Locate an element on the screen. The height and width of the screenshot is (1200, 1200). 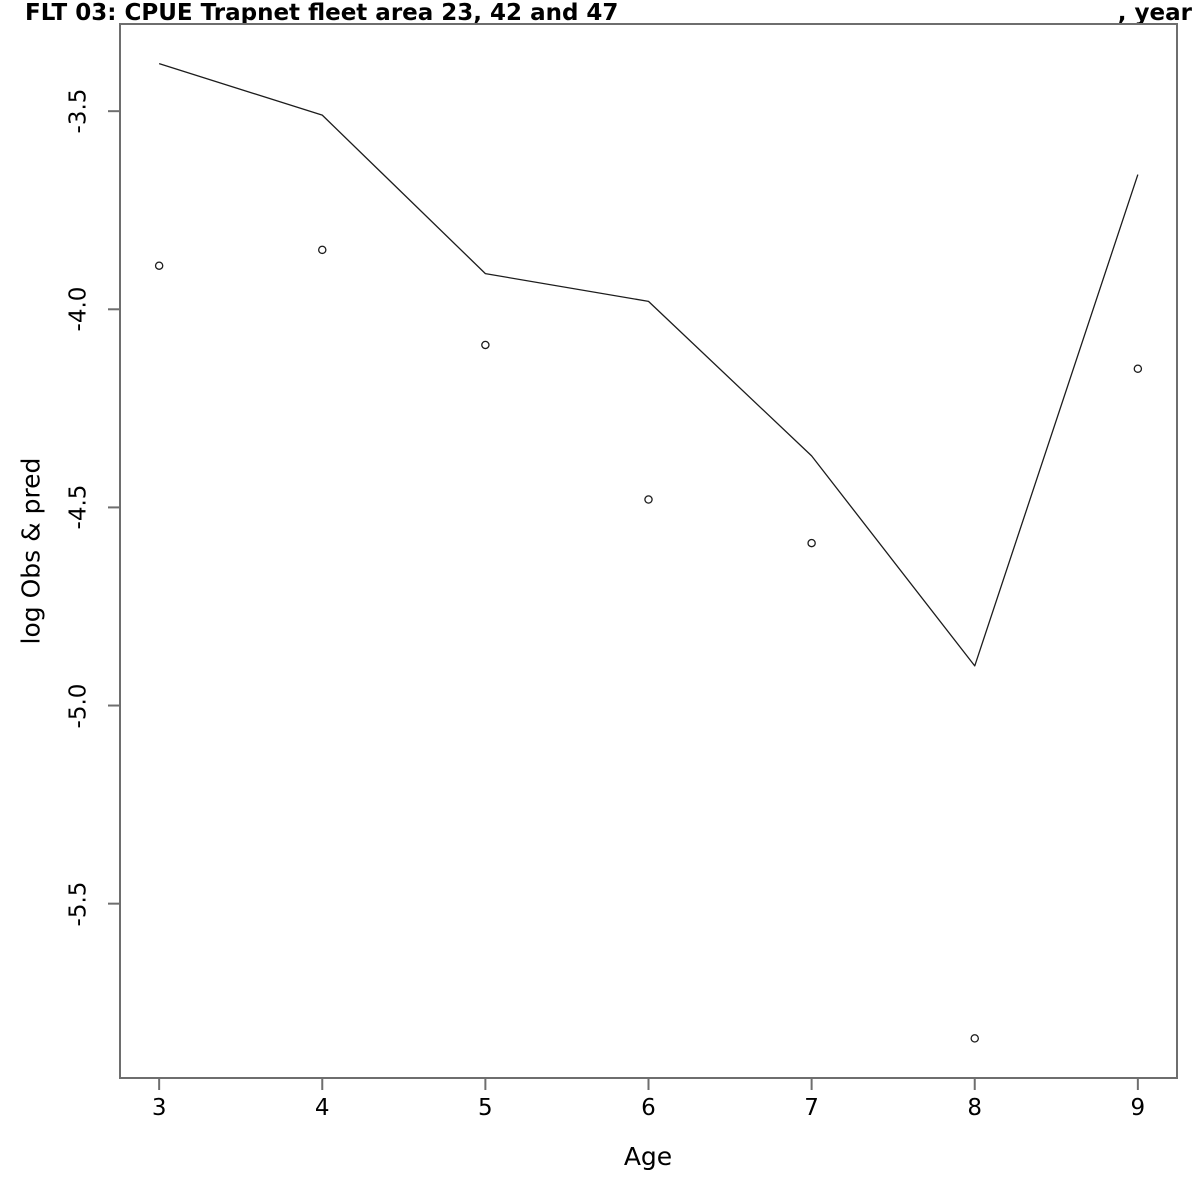
y-tick-label: -4.5 is located at coordinates (78, 507).